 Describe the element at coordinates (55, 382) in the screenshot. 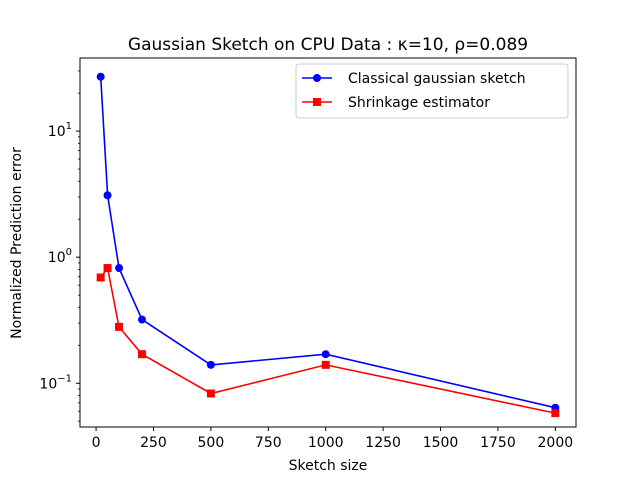

I see `y-tick-label: 10⁻¹` at that location.